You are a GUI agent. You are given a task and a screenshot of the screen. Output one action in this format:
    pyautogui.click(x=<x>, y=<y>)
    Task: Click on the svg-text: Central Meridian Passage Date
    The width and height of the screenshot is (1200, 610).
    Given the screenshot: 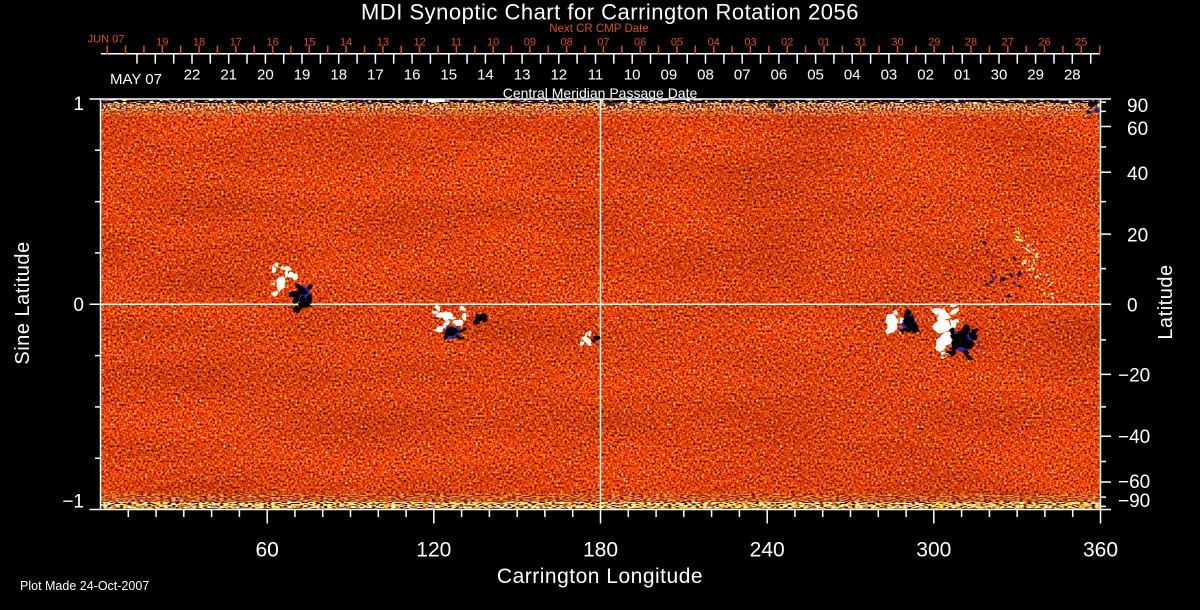 What is the action you would take?
    pyautogui.click(x=600, y=93)
    